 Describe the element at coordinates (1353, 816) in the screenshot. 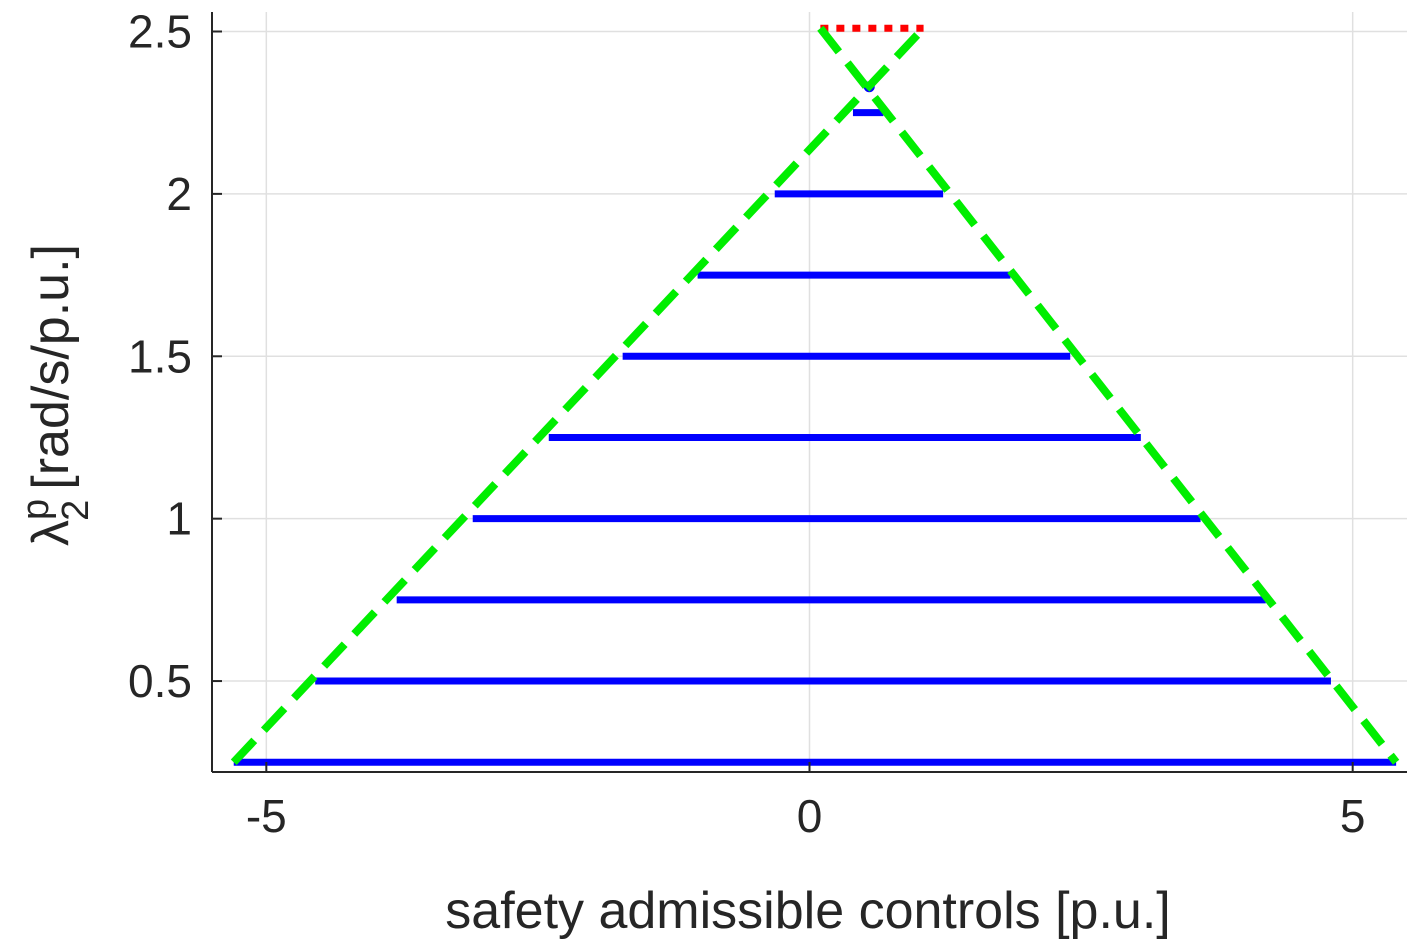

I see `x-tick-label-2: 5` at that location.